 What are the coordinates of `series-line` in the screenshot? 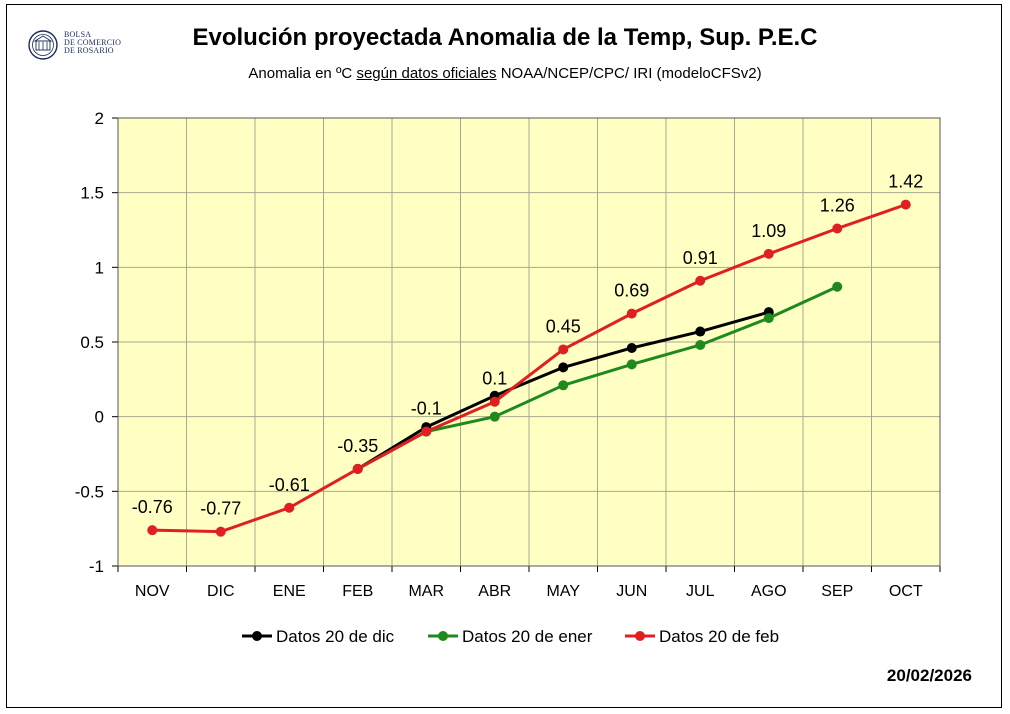 It's located at (597, 378).